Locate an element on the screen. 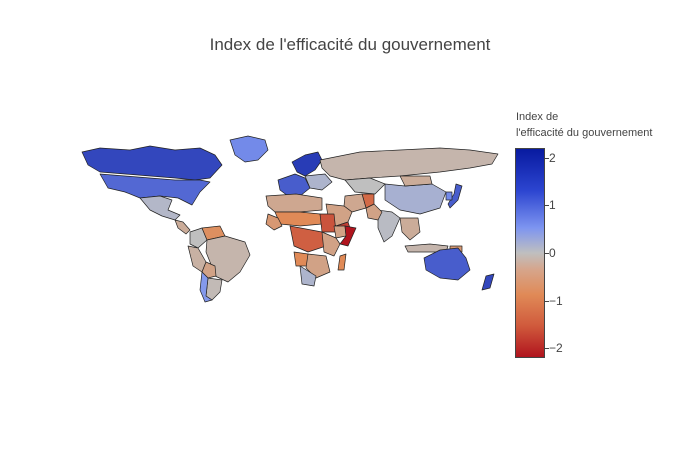  region-central-africa is located at coordinates (308, 239).